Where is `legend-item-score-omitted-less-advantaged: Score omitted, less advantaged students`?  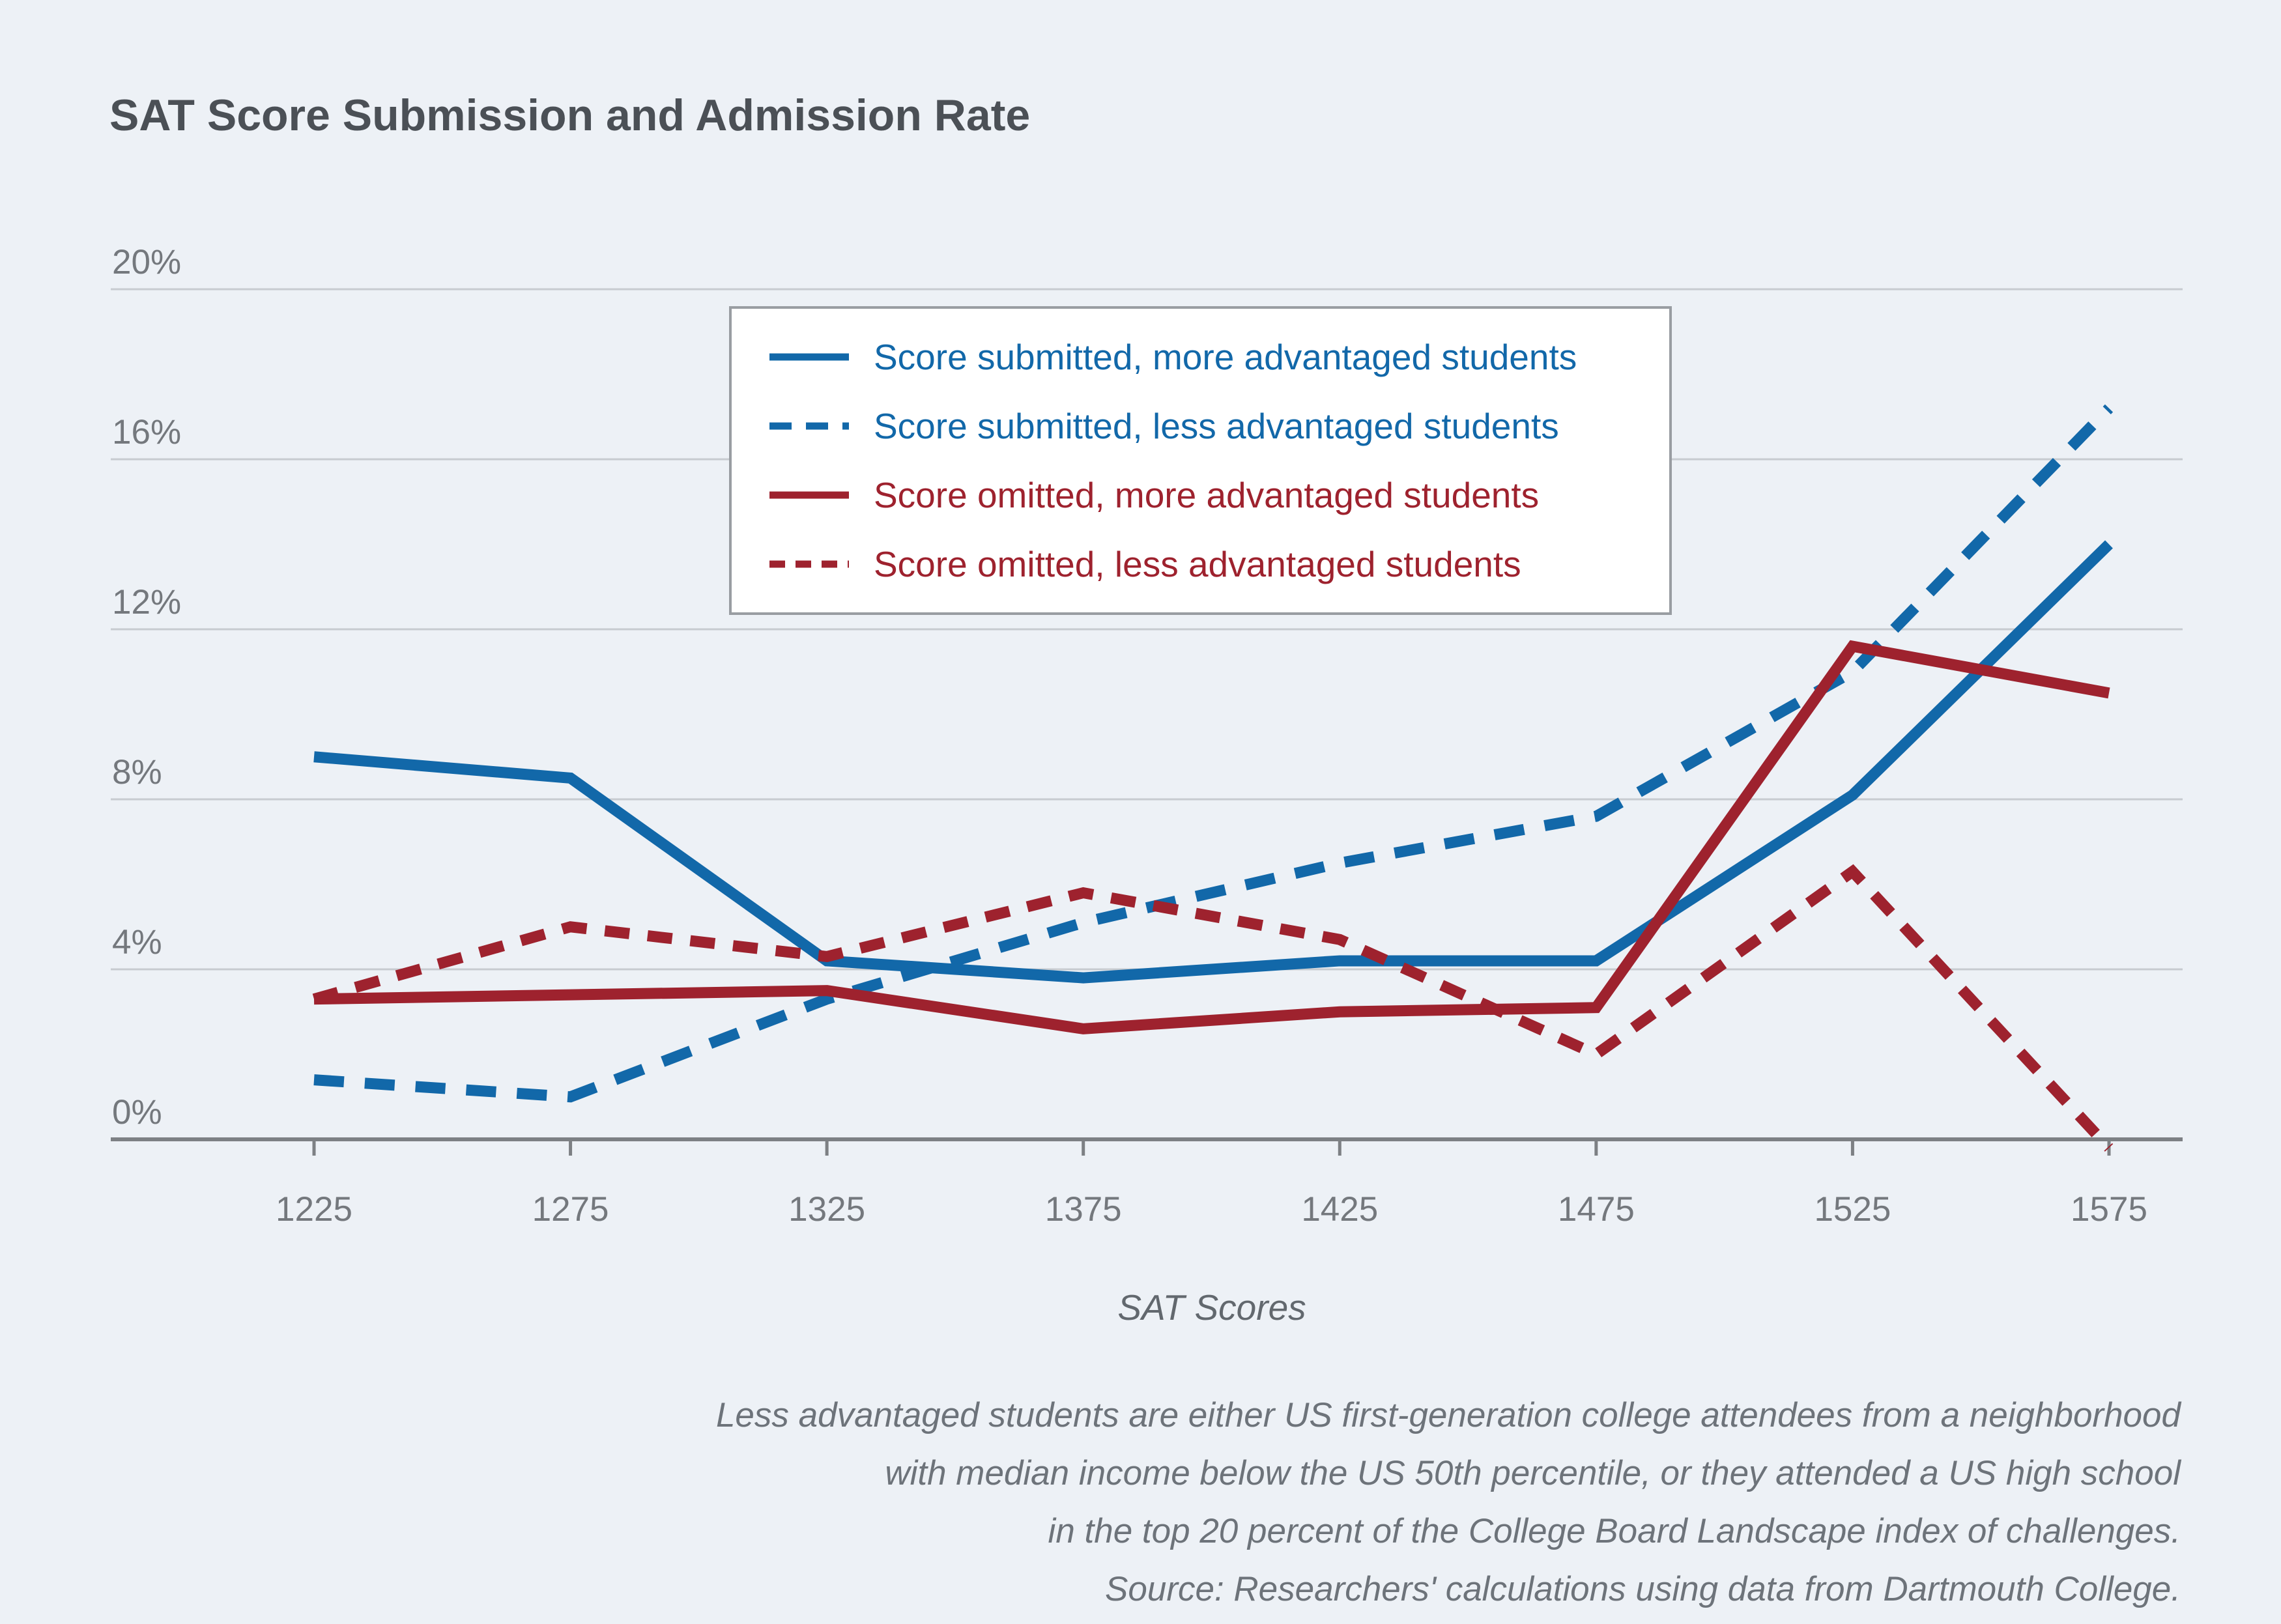 legend-item-score-omitted-less-advantaged: Score omitted, less advantaged students is located at coordinates (1219, 564).